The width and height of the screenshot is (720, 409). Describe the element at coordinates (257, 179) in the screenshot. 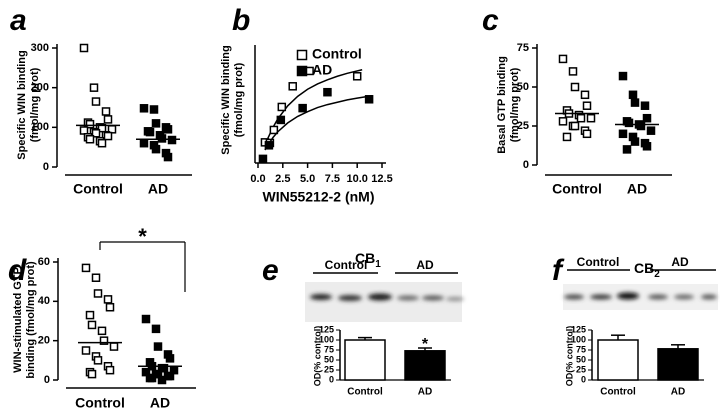

I see `x-tick-label: 0.0` at that location.